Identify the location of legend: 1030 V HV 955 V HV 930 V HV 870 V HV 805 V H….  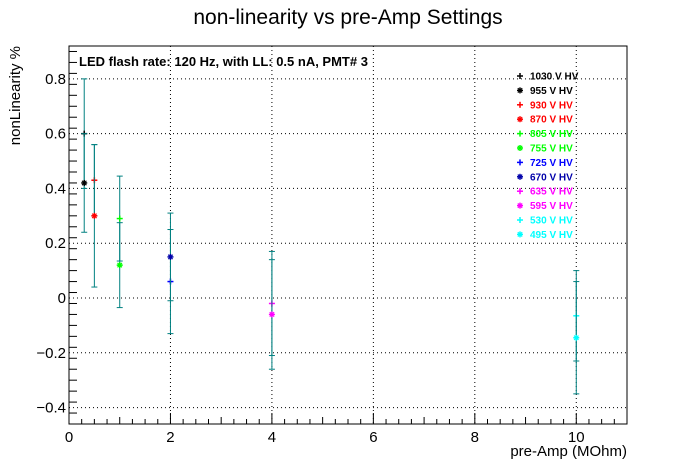
(548, 156).